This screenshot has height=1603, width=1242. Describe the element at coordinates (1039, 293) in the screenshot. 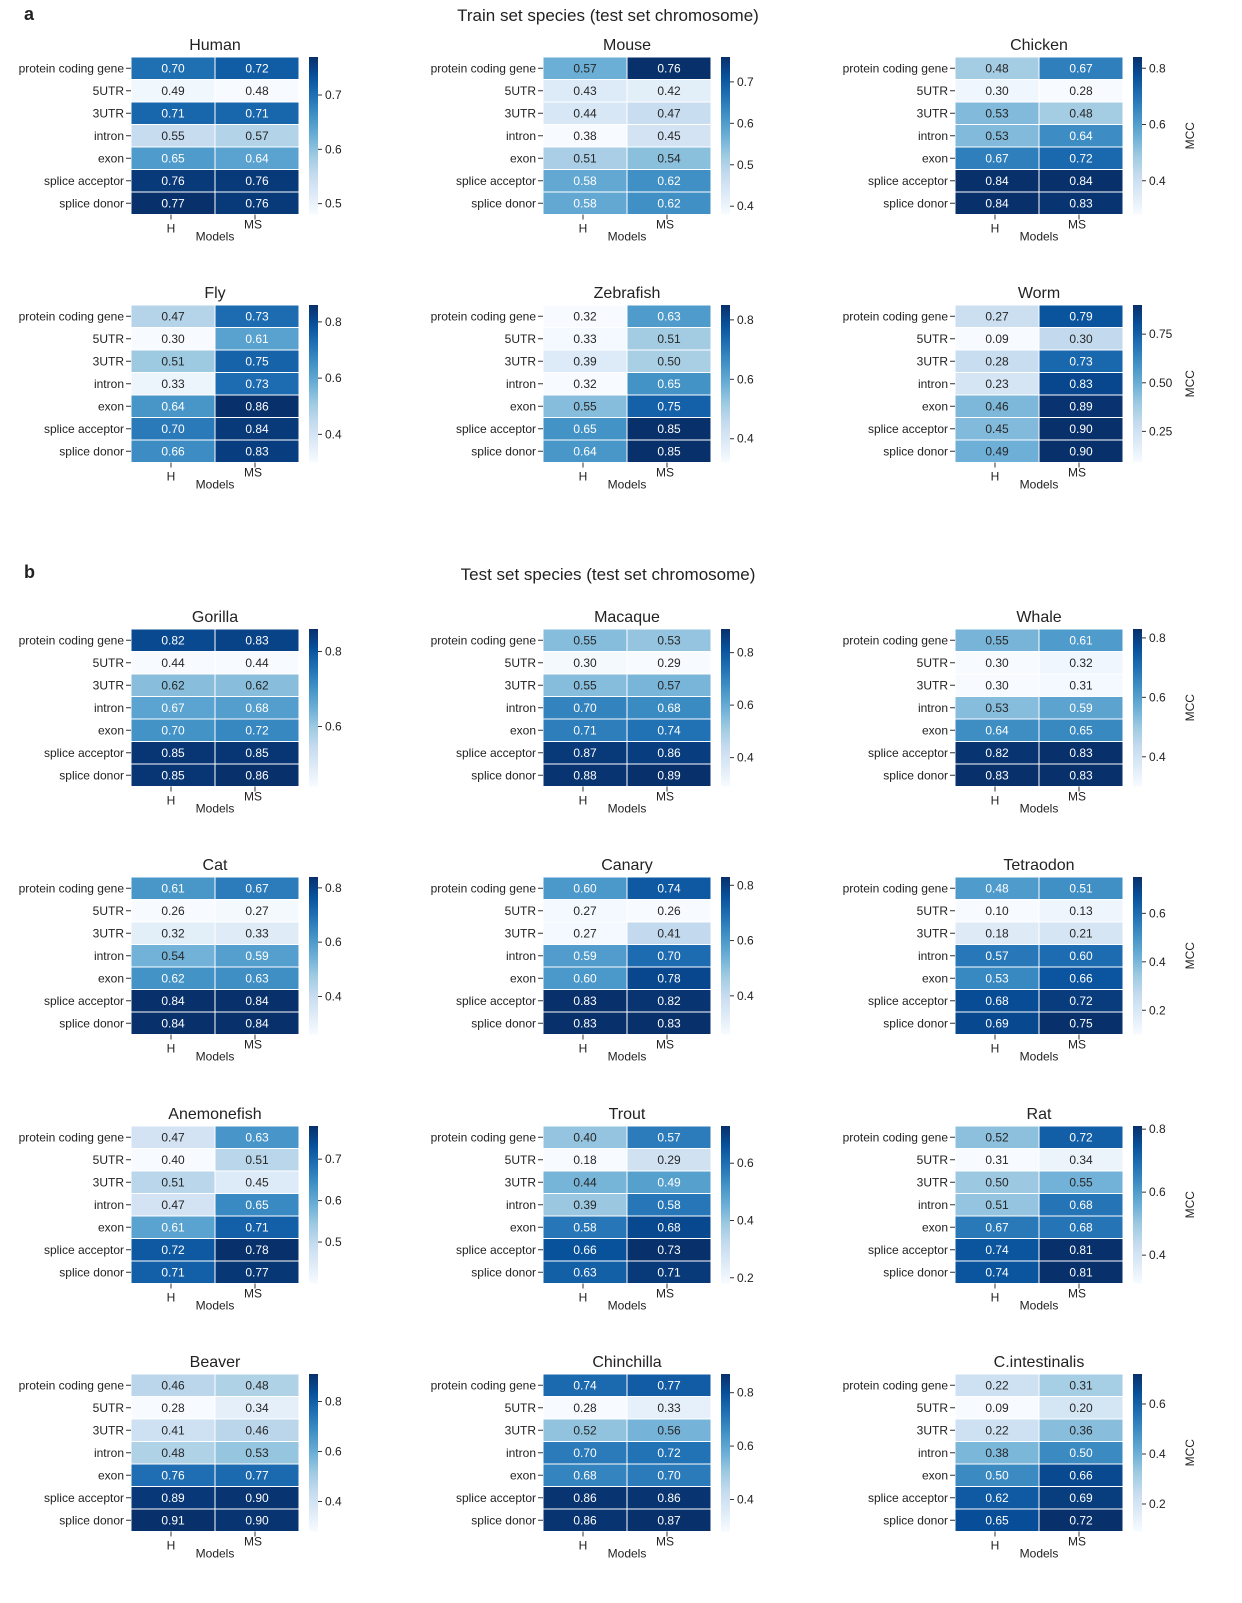

I see `heatmap-title: Worm` at that location.